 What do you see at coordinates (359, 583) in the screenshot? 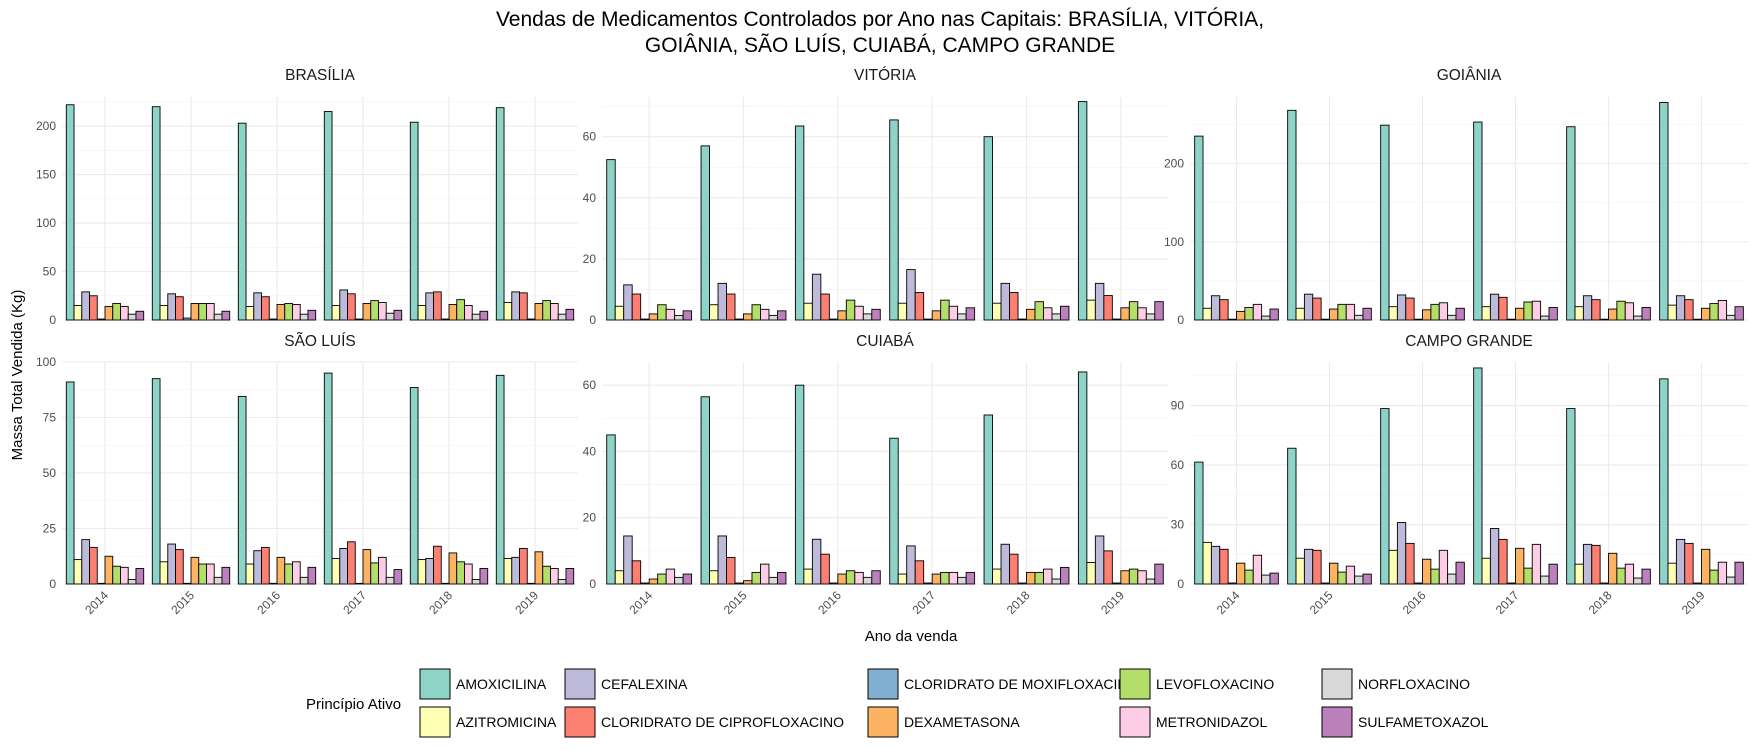
I see `bar-cloridrato-de-moxifloxacino-2017` at bounding box center [359, 583].